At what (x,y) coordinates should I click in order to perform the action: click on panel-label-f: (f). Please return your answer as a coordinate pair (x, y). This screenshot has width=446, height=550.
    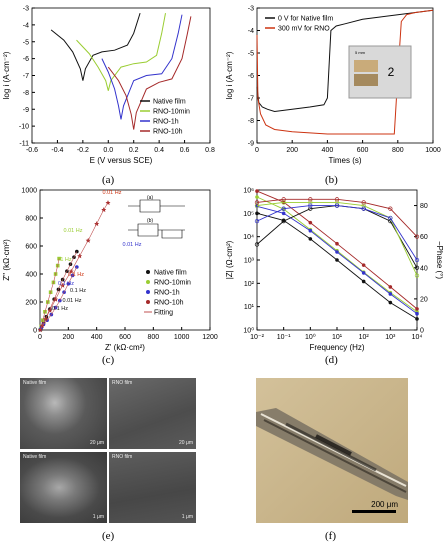
    Looking at the image, I should click on (330, 536).